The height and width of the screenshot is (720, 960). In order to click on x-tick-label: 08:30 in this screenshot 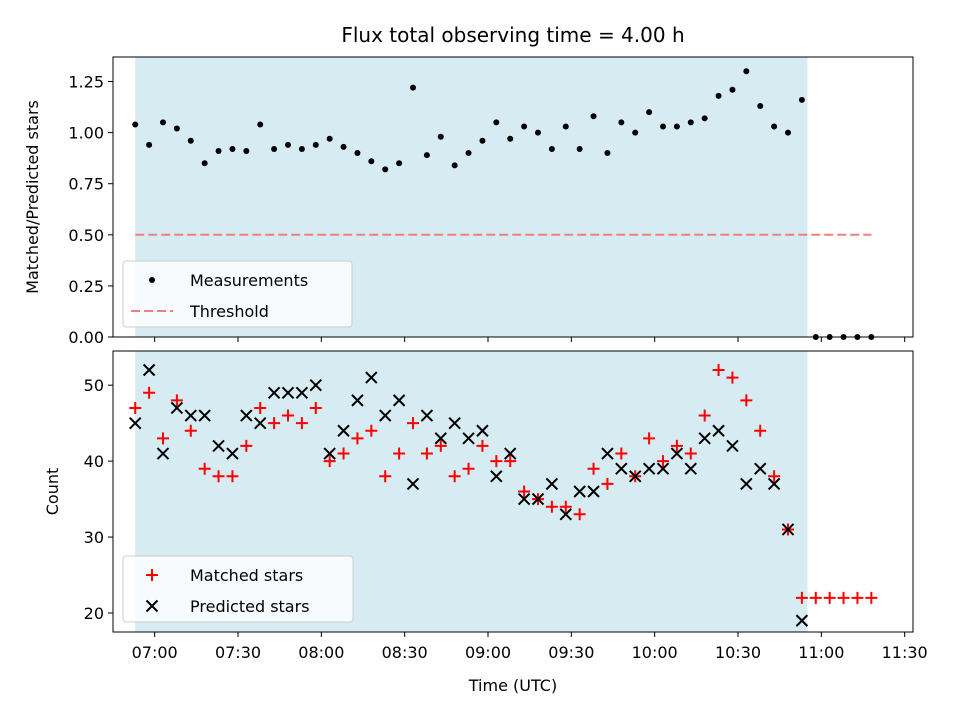, I will do `click(405, 652)`.